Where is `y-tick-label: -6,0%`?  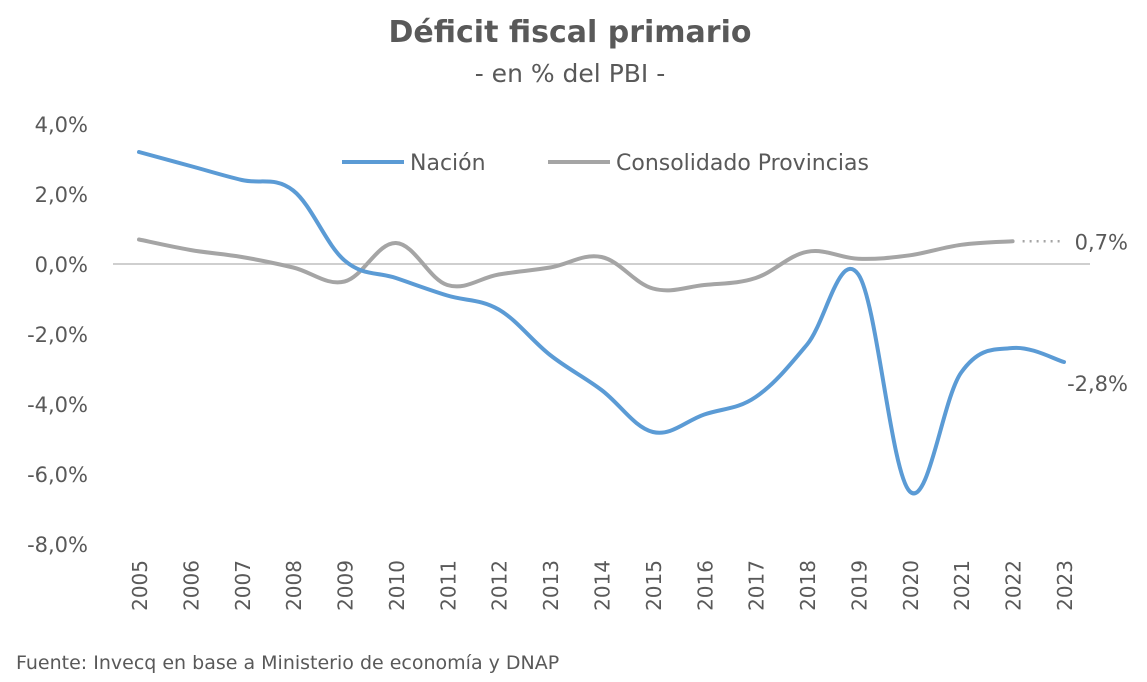 y-tick-label: -6,0% is located at coordinates (57, 475).